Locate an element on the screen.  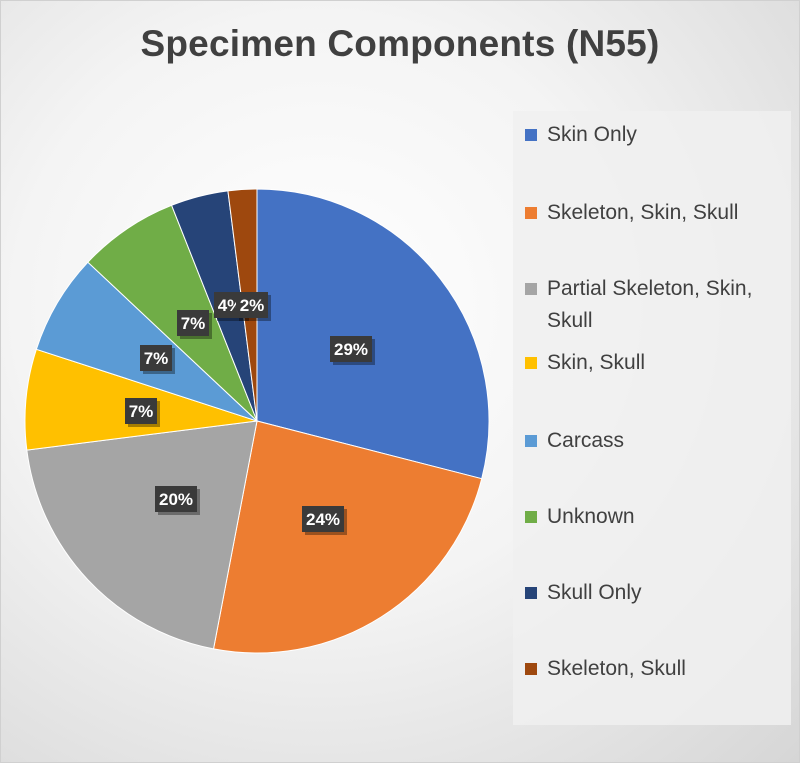
legend-label: Skin, Skull is located at coordinates (596, 362).